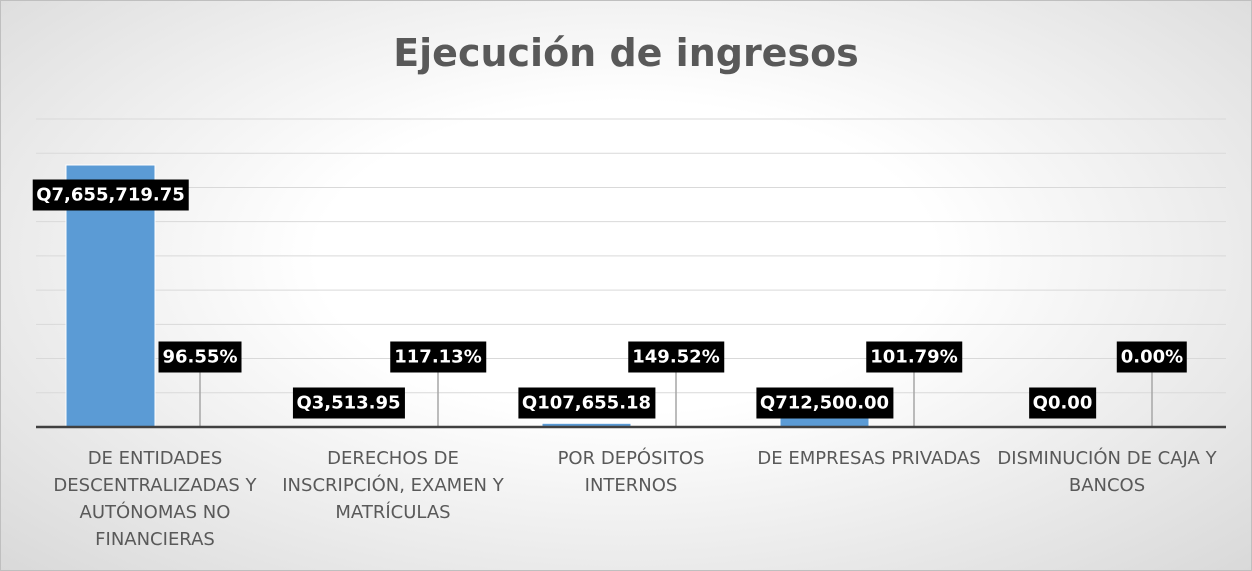 This screenshot has width=1252, height=571. I want to click on data-label: 149.52%, so click(676, 357).